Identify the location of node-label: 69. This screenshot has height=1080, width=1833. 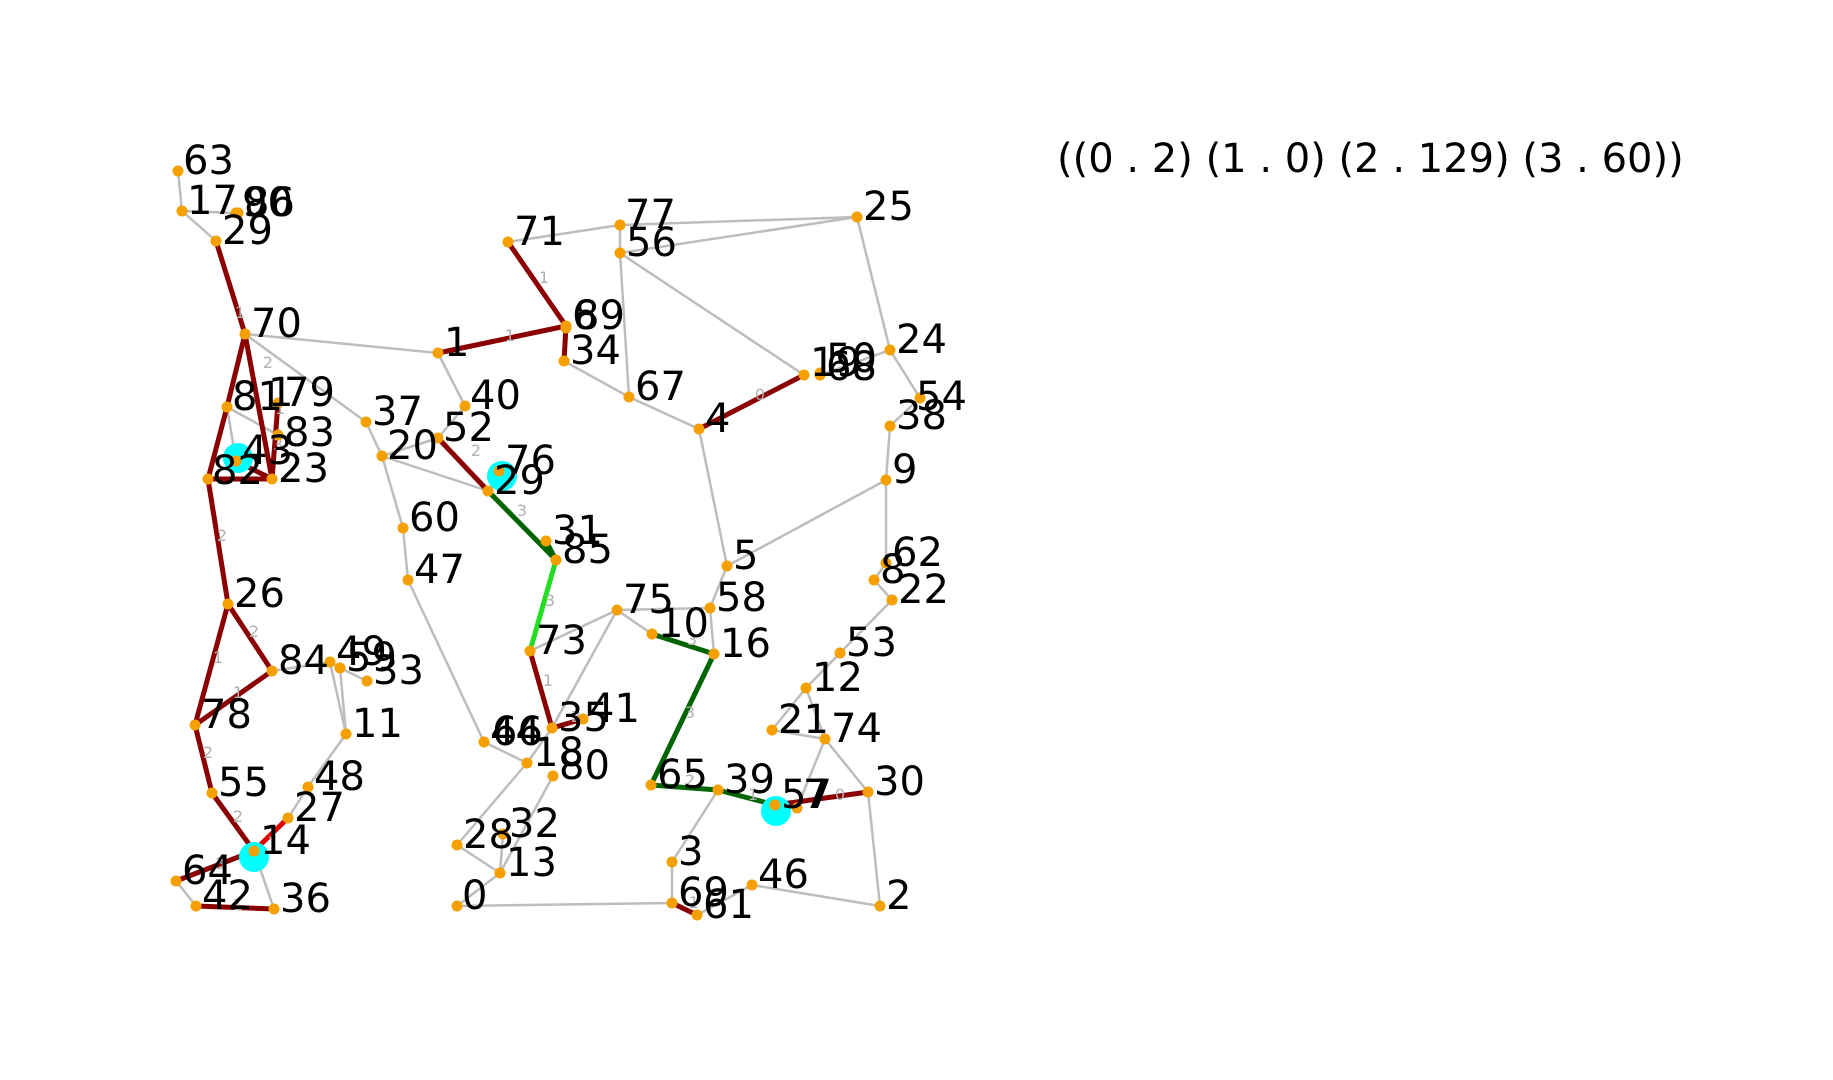
(703, 893).